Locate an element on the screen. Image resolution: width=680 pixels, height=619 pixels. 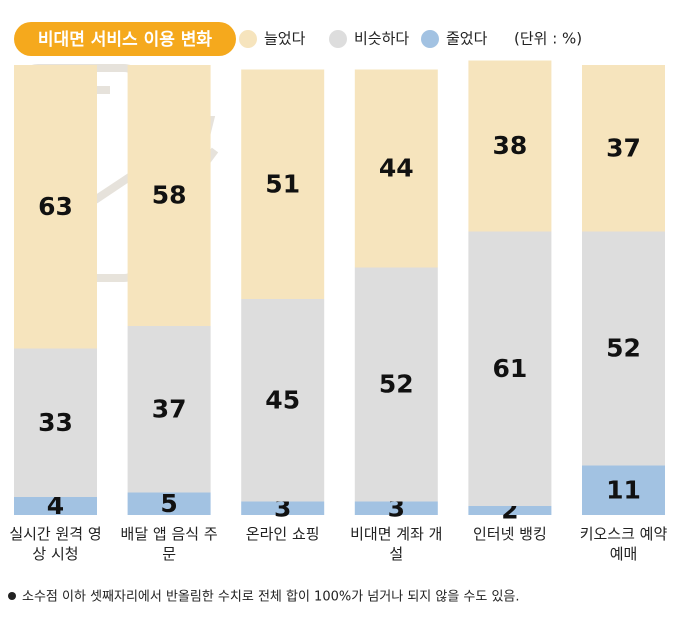
value-label: 44 is located at coordinates (396, 168).